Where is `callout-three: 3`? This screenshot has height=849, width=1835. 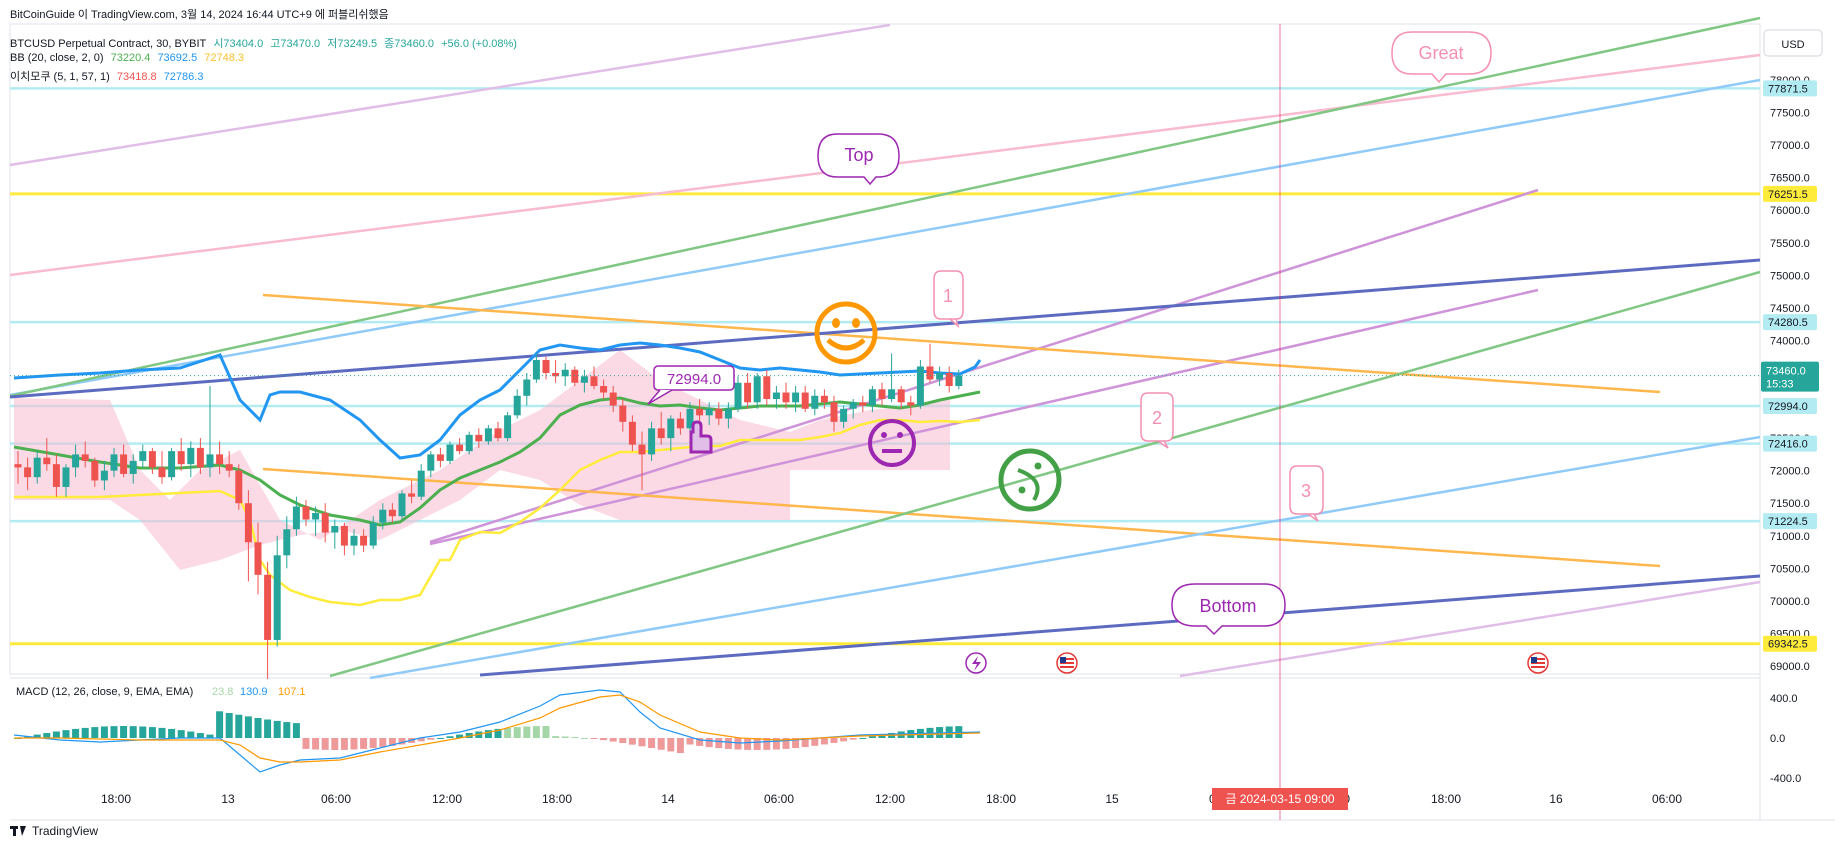 callout-three: 3 is located at coordinates (1306, 493).